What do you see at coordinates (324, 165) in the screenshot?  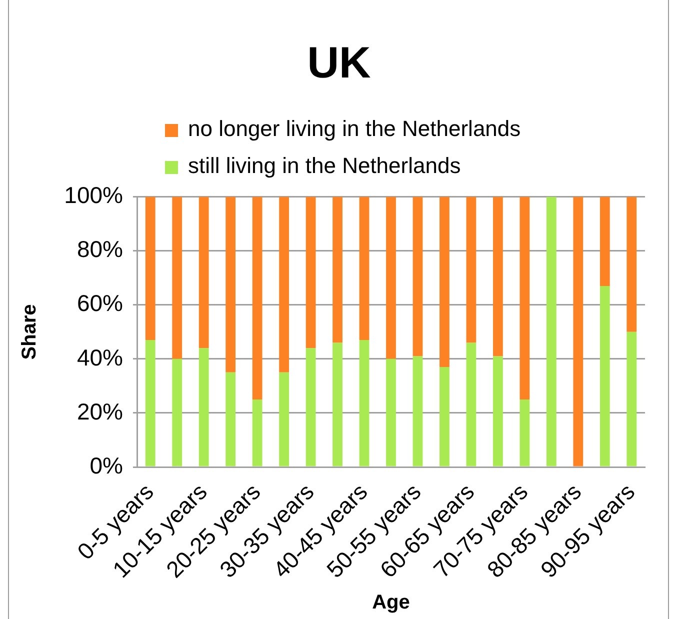 I see `legend-label: still living in the Netherlands` at bounding box center [324, 165].